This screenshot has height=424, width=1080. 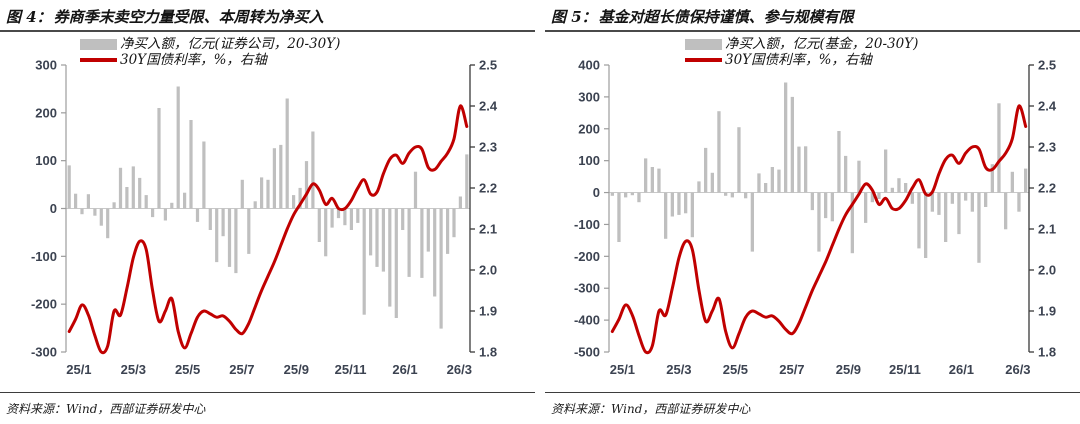 I want to click on svg-text: -400, so click(x=587, y=320).